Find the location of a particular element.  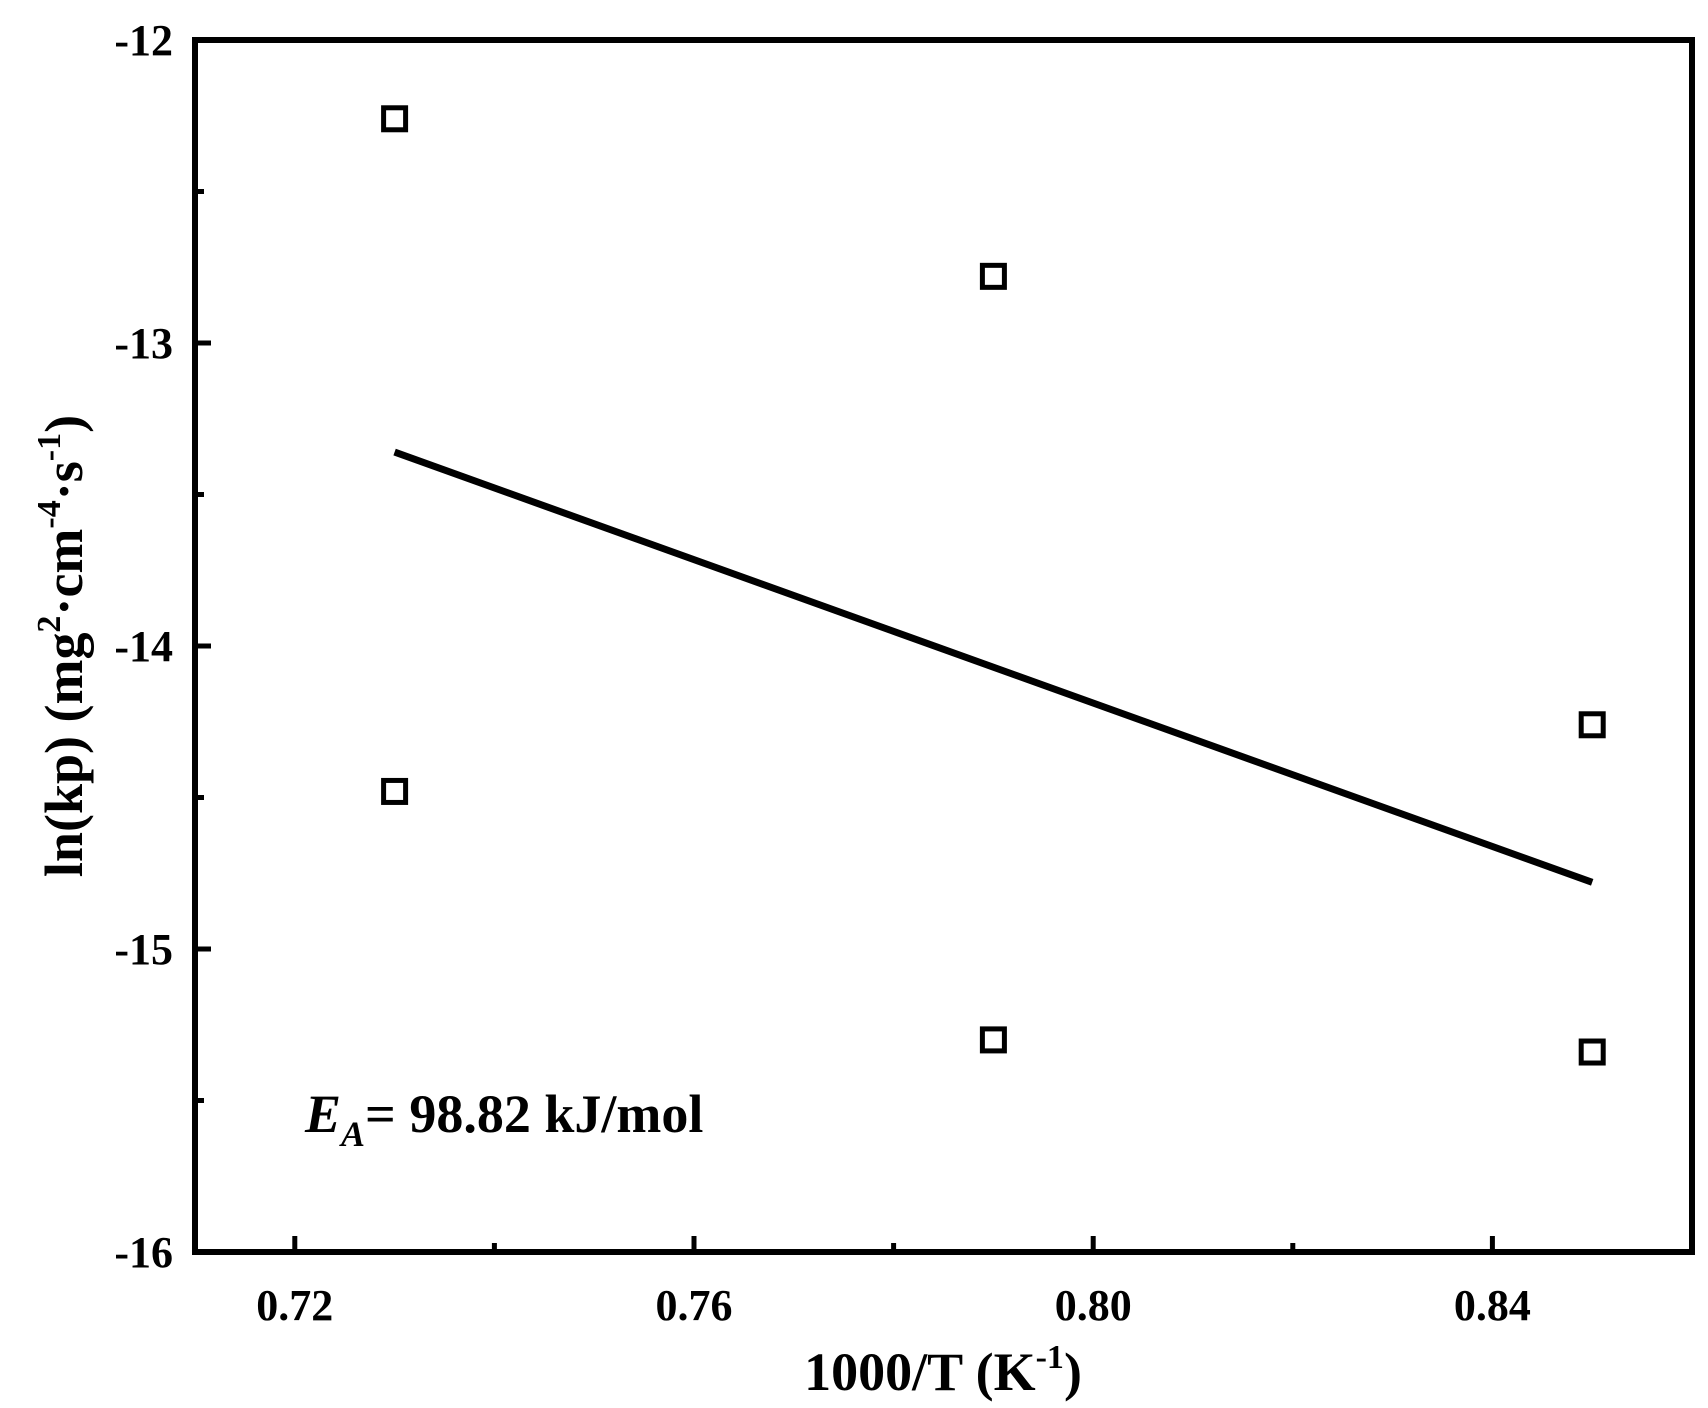

x-tick-label: 0.76 is located at coordinates (694, 1305).